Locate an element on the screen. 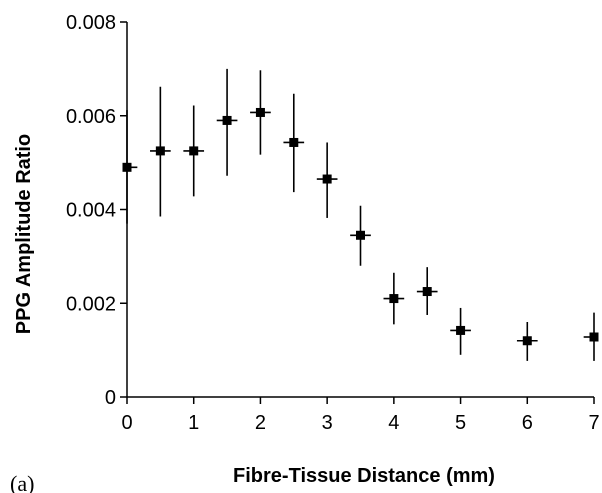 This screenshot has width=602, height=493. y-tick-label: 0.006 is located at coordinates (91, 117).